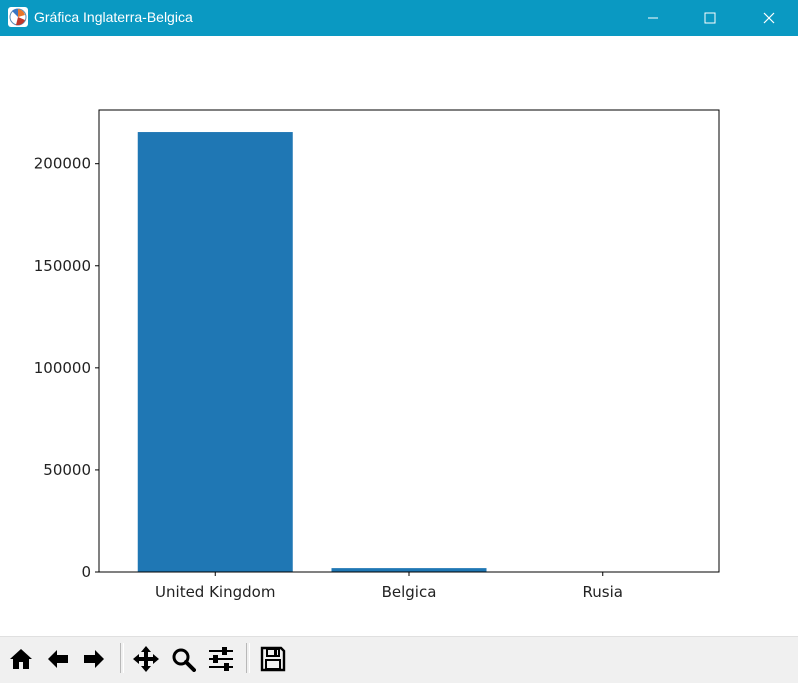 The width and height of the screenshot is (798, 683). Describe the element at coordinates (399, 659) in the screenshot. I see `navigation-toolbar` at that location.